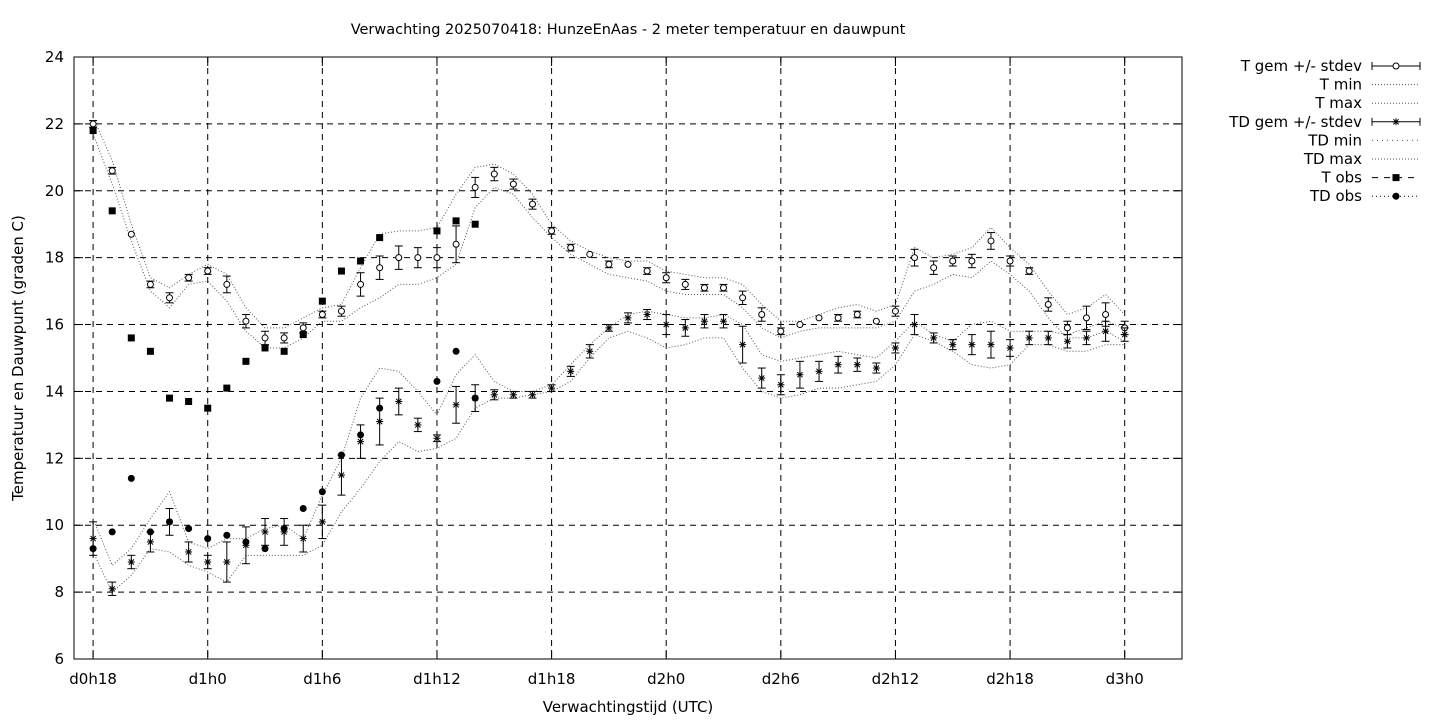  What do you see at coordinates (93, 679) in the screenshot?
I see `x-tick-label: d0h18` at bounding box center [93, 679].